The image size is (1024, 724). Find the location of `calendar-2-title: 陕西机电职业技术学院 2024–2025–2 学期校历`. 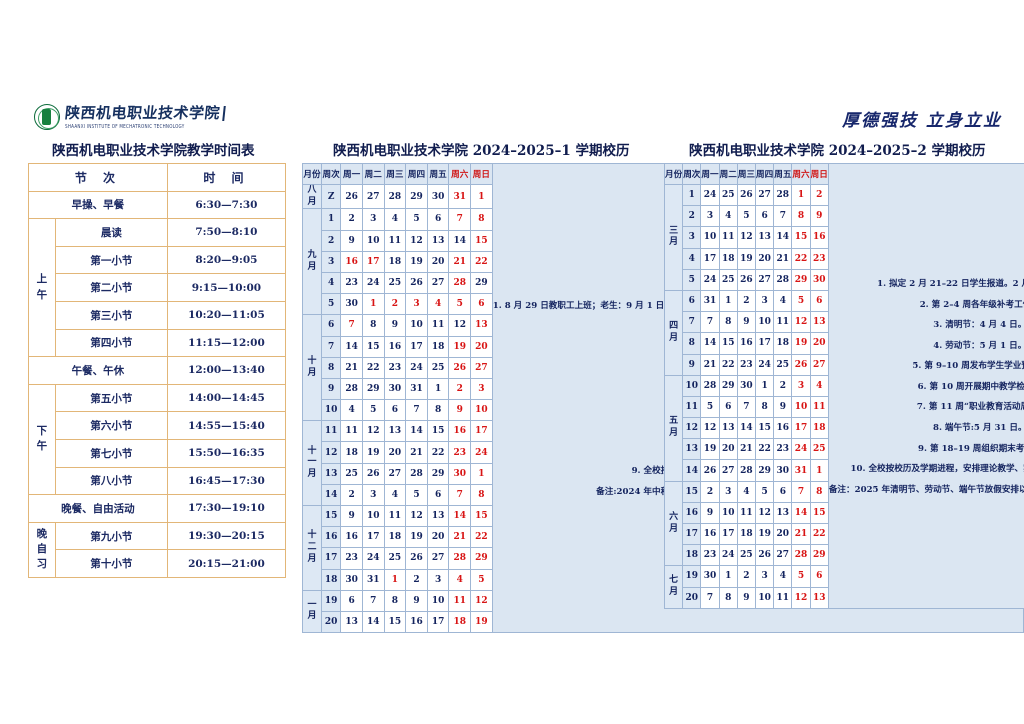

calendar-2-title: 陕西机电职业技术学院 2024–2025–2 学期校历 is located at coordinates (837, 151).